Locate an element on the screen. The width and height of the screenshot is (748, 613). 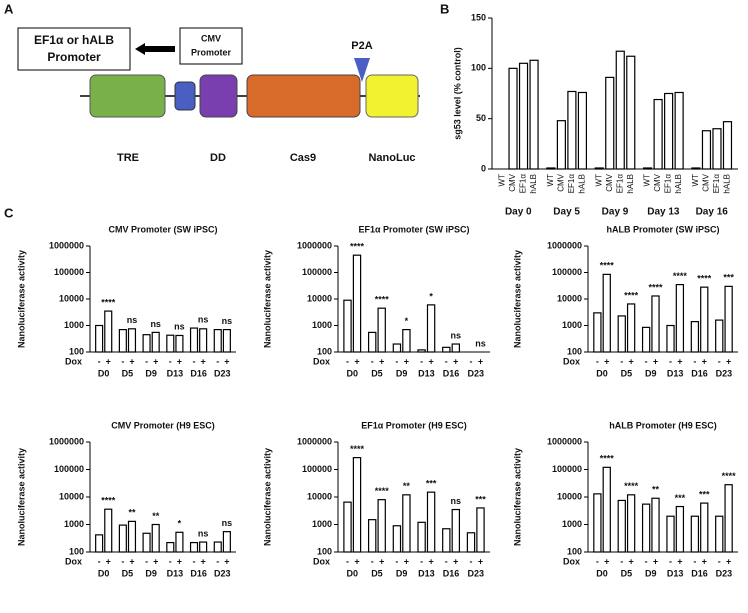
p2a-marker is located at coordinates (362, 70).